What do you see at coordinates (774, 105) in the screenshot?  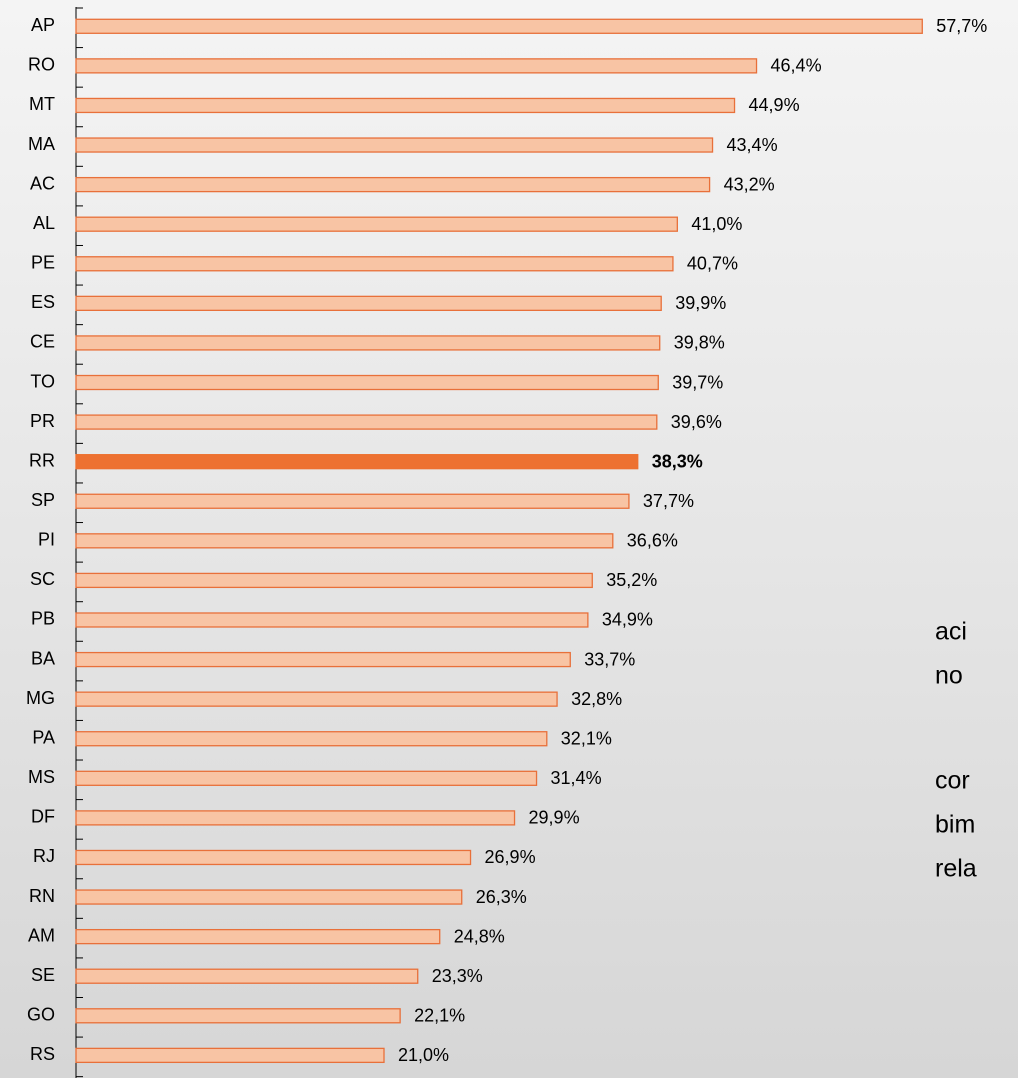 I see `value-label: 44,9%` at bounding box center [774, 105].